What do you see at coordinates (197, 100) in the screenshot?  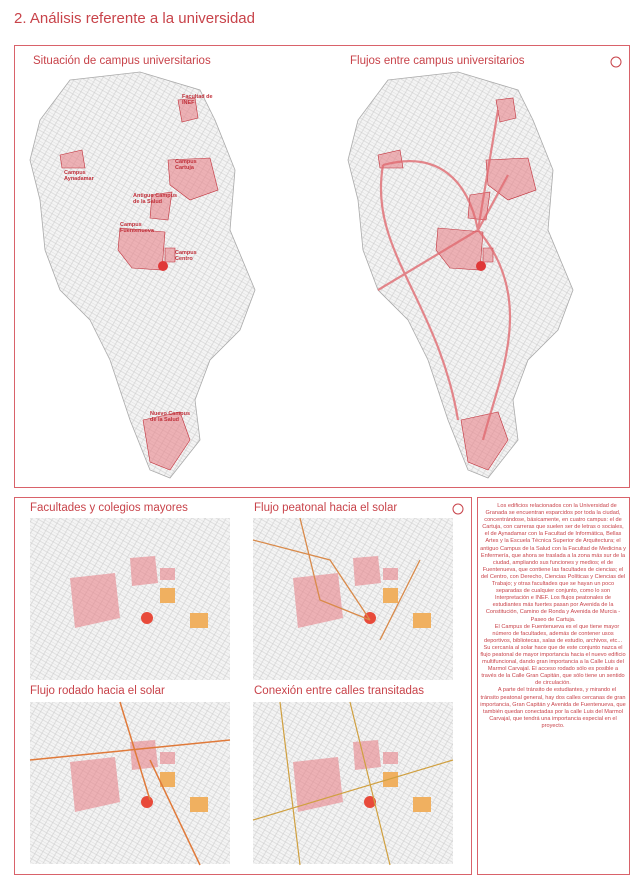 I see `campus-label: Facultad de INEF` at bounding box center [197, 100].